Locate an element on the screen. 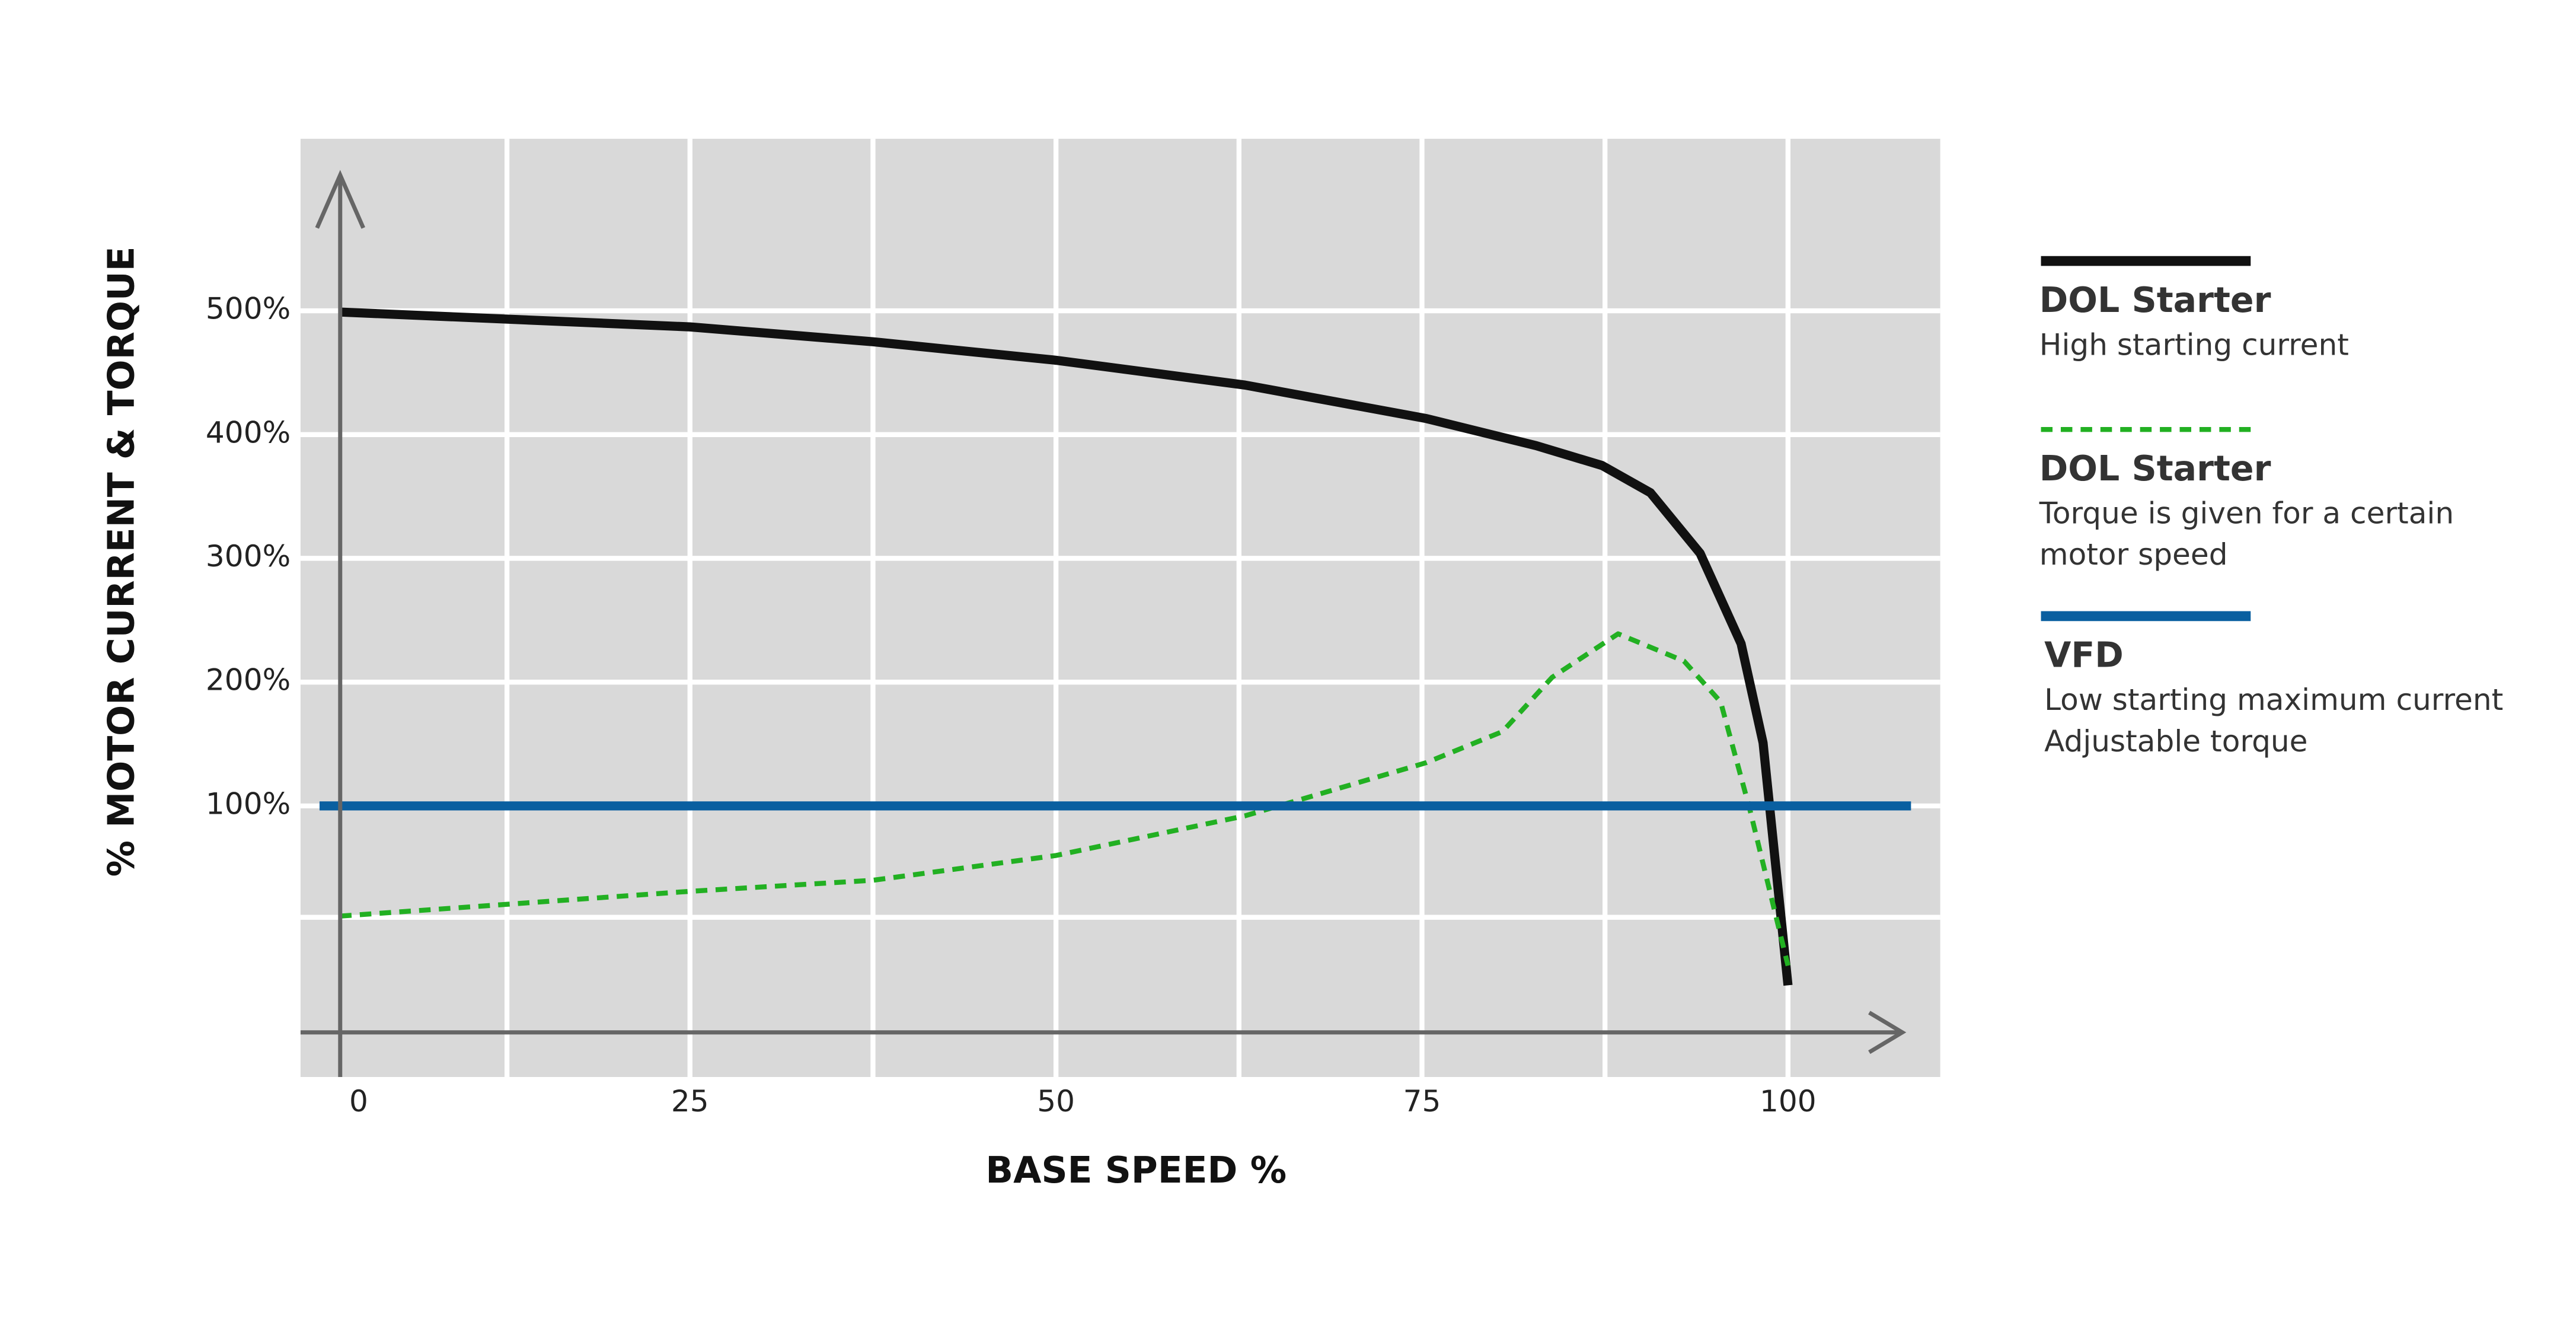  legend-description: Adjustable torque is located at coordinates (2175, 741).